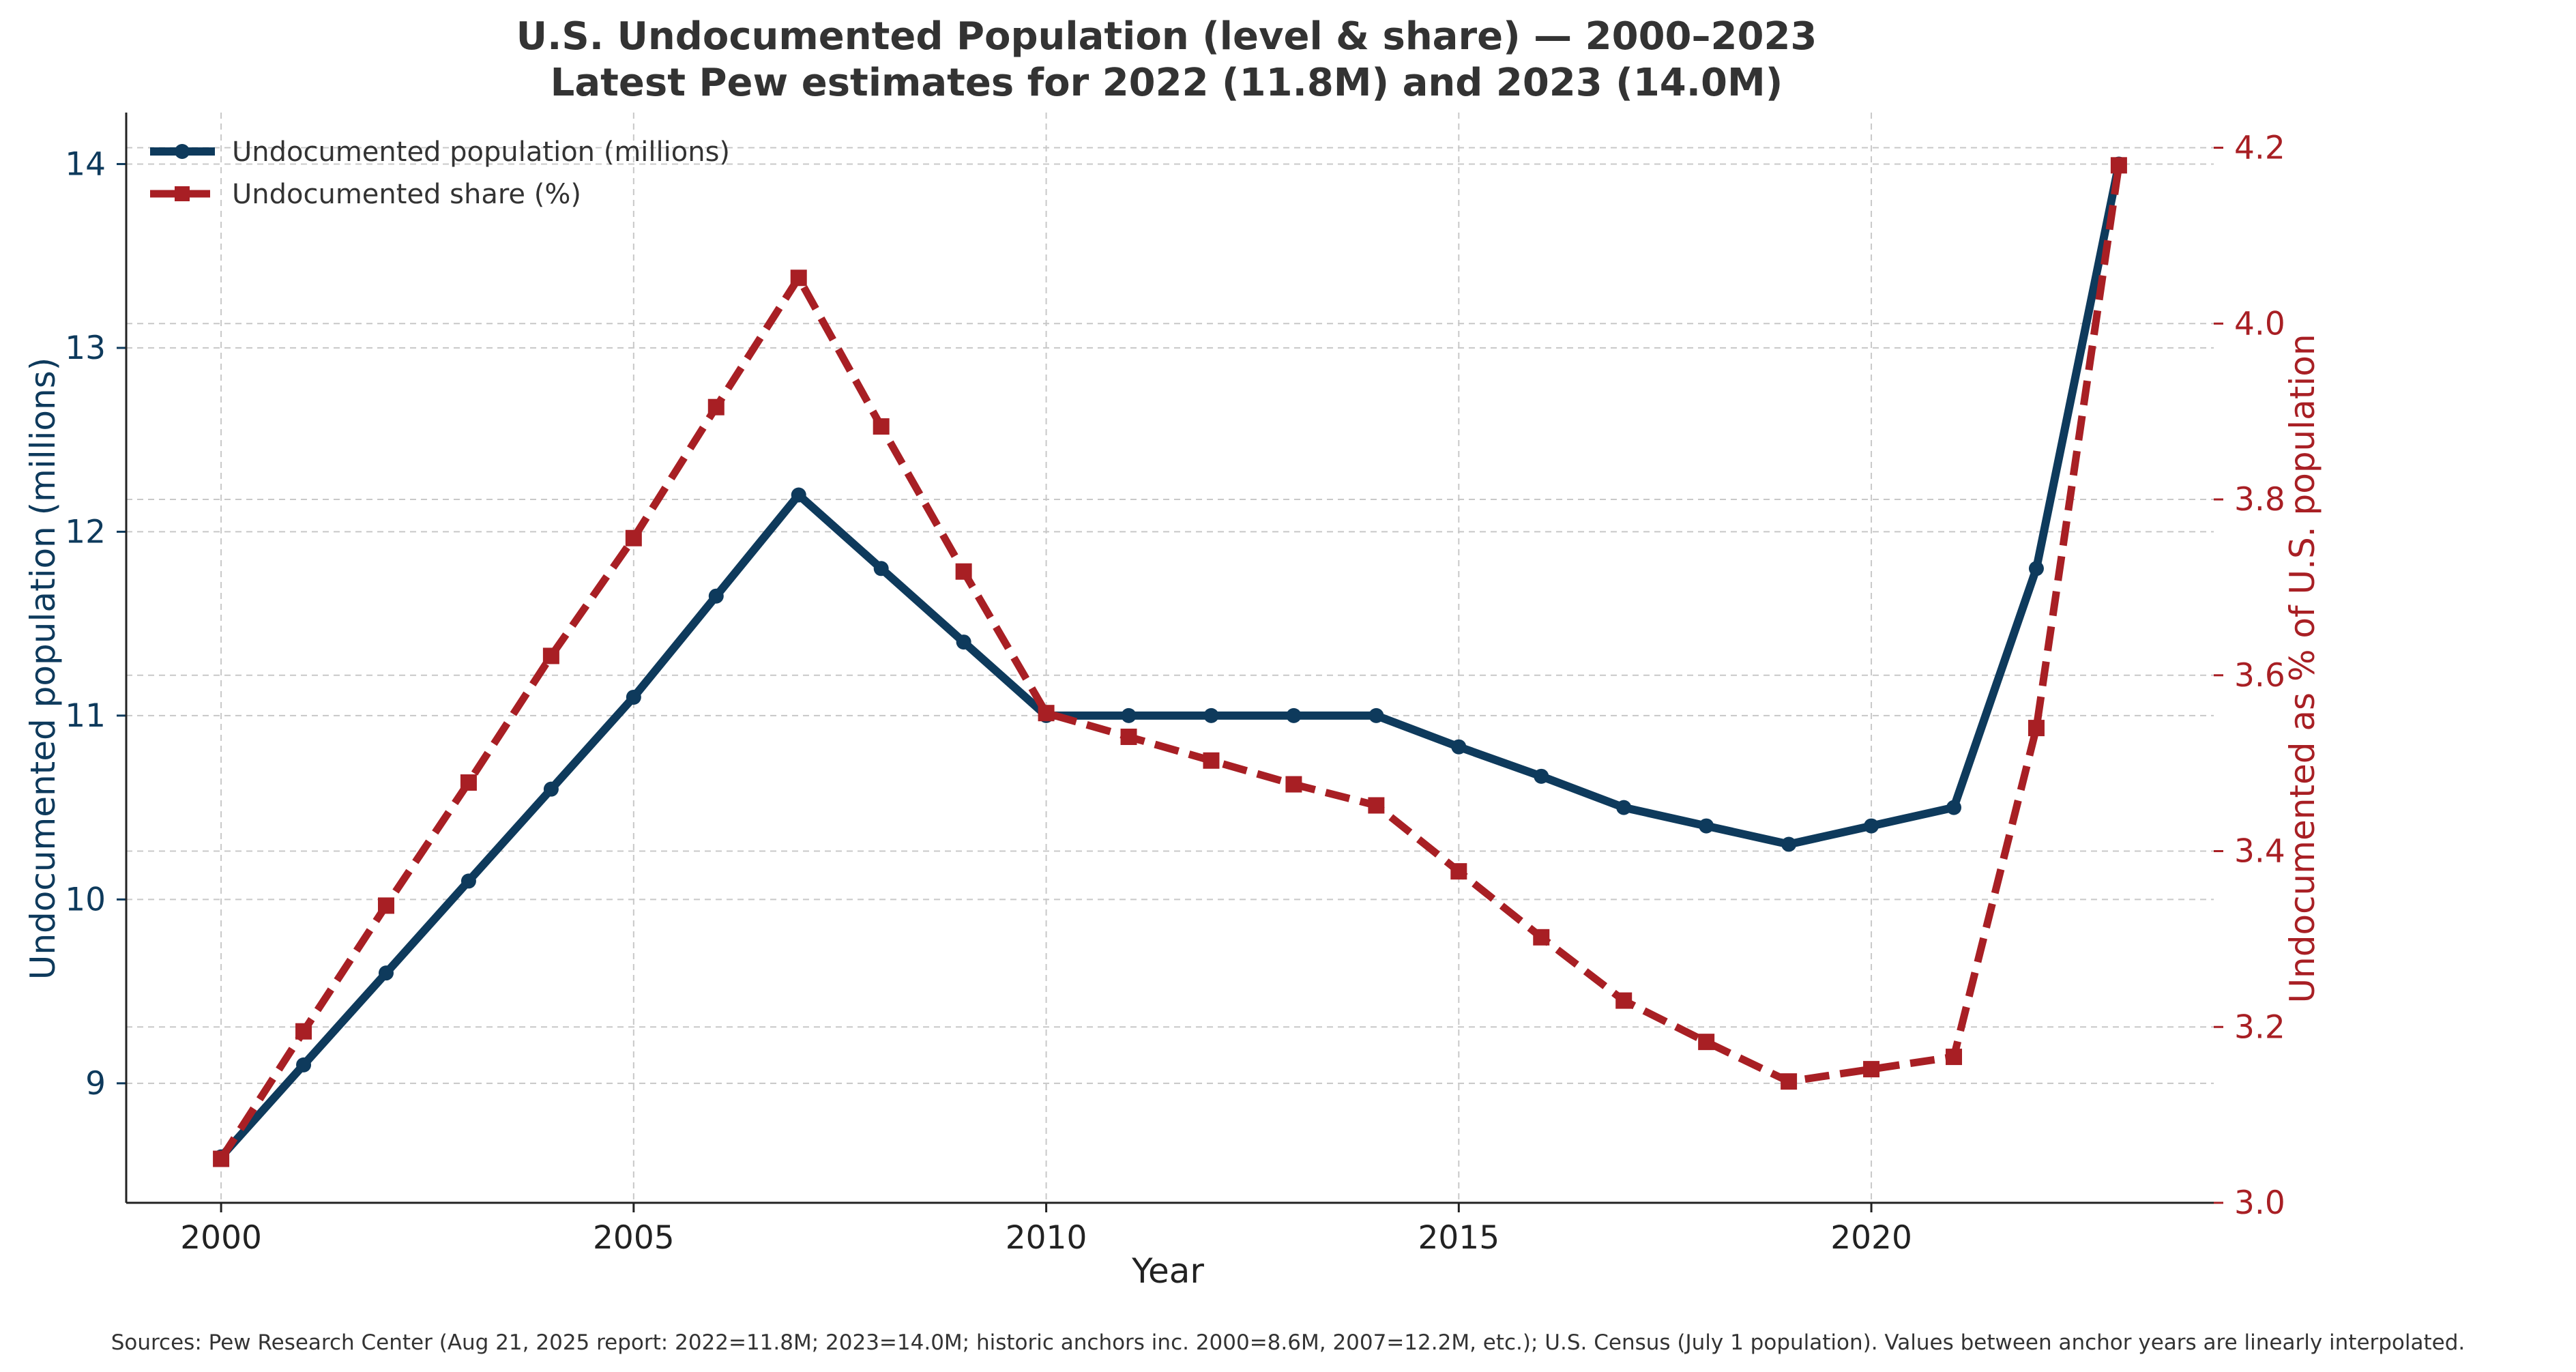  What do you see at coordinates (1459, 1238) in the screenshot?
I see `x-tick-label: 2015` at bounding box center [1459, 1238].